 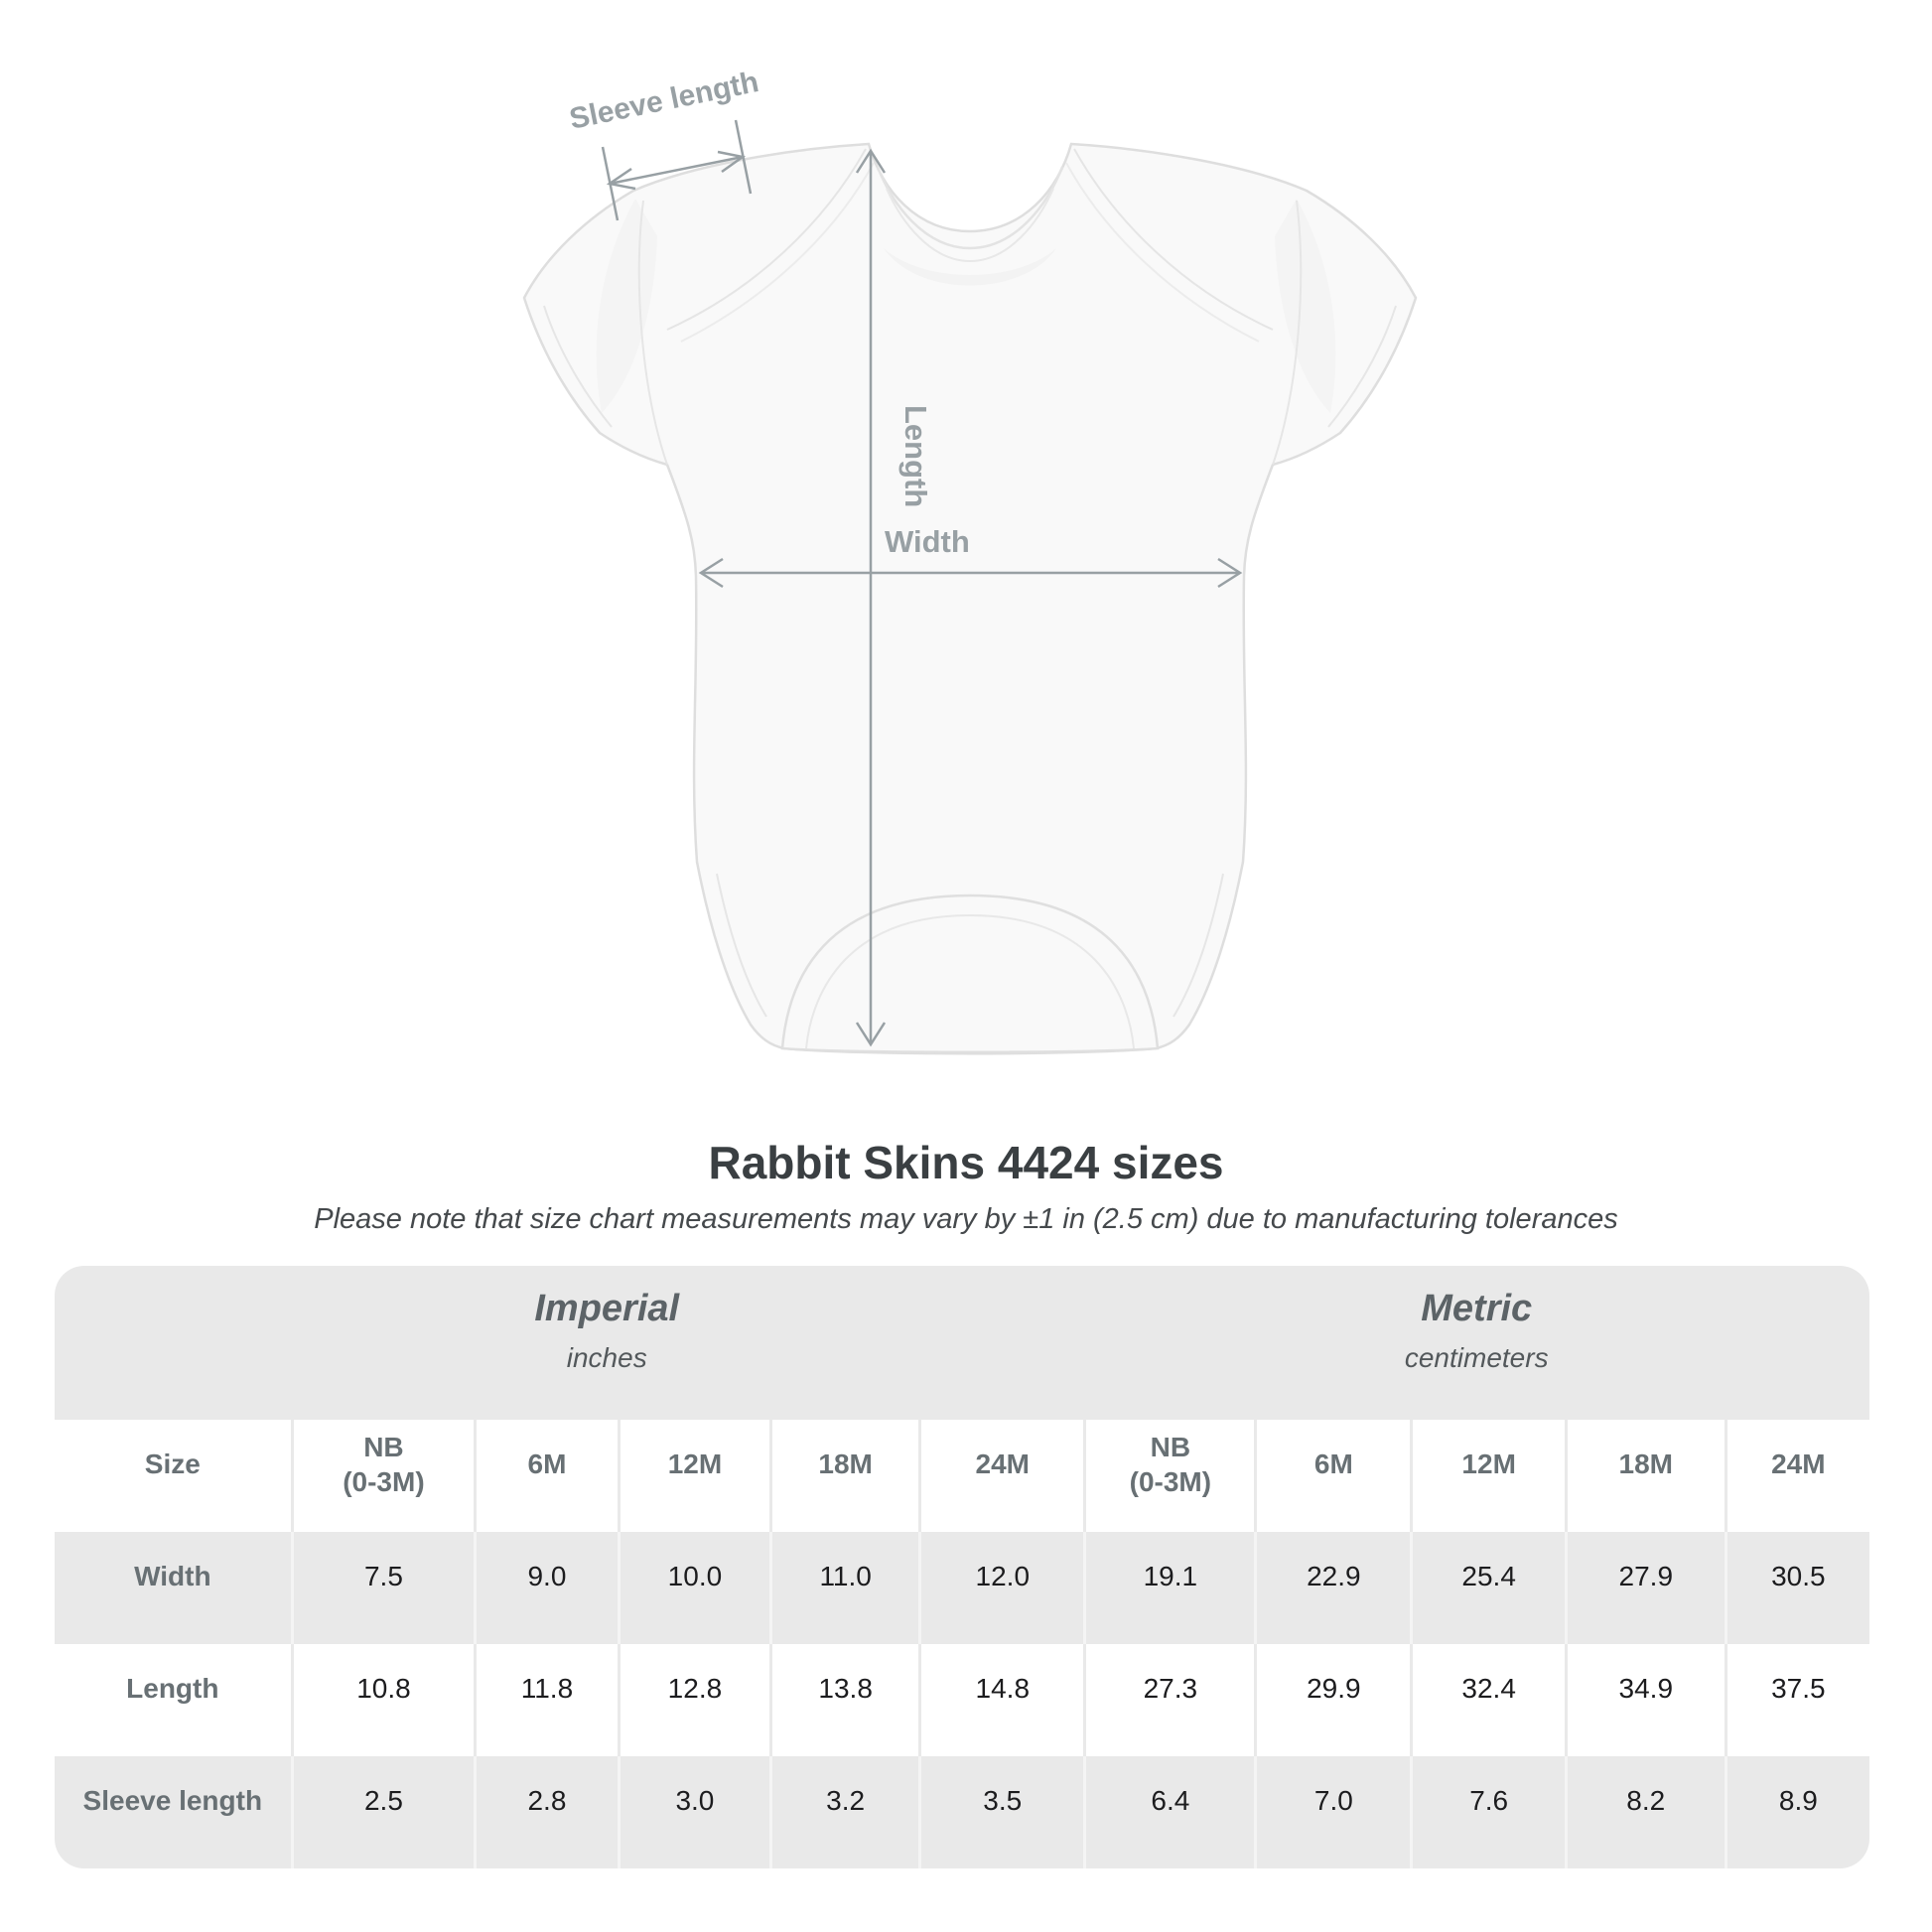 What do you see at coordinates (1645, 1588) in the screenshot?
I see `cell: 27.9` at bounding box center [1645, 1588].